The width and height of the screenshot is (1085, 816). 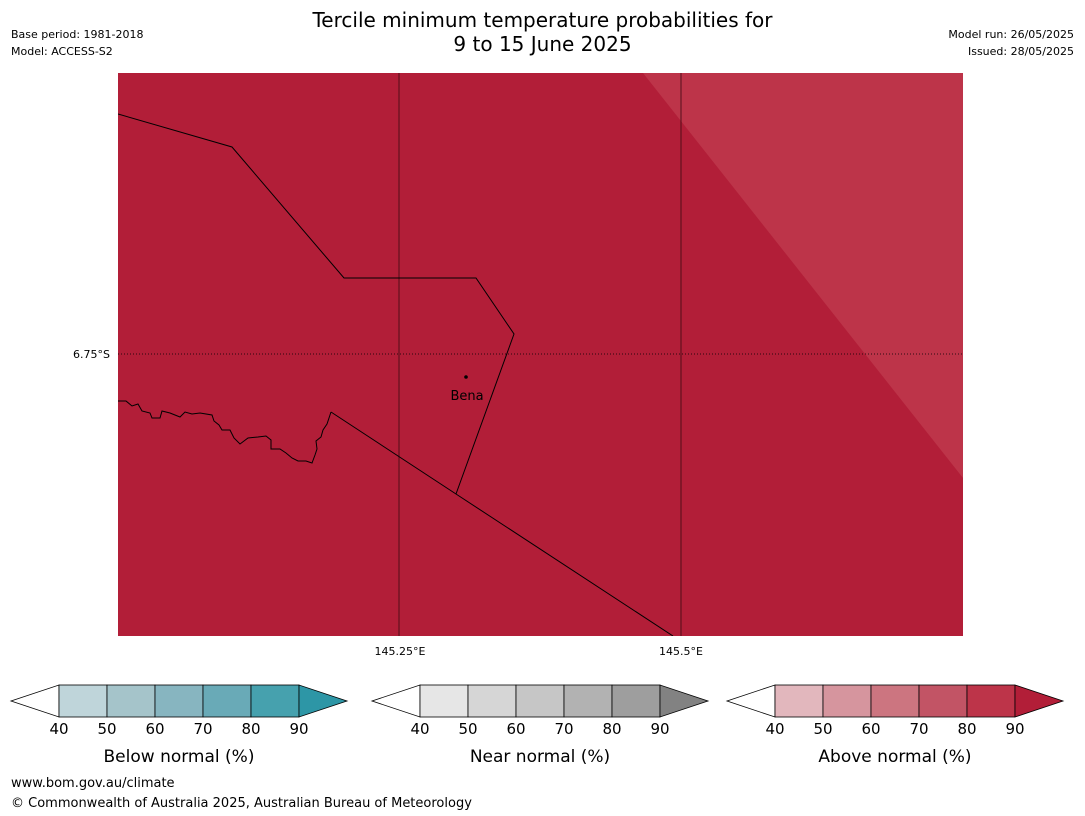 I want to click on title-line-2: 9 to 15 June 2025, so click(x=542, y=44).